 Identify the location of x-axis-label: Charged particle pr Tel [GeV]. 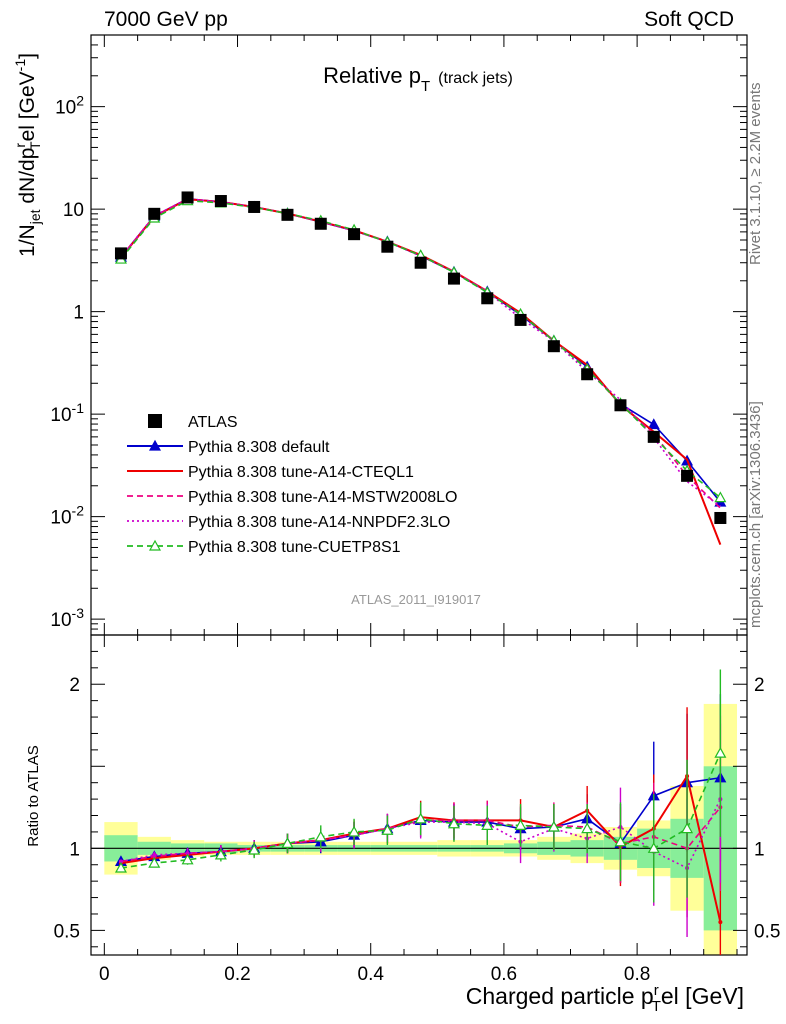
(605, 998).